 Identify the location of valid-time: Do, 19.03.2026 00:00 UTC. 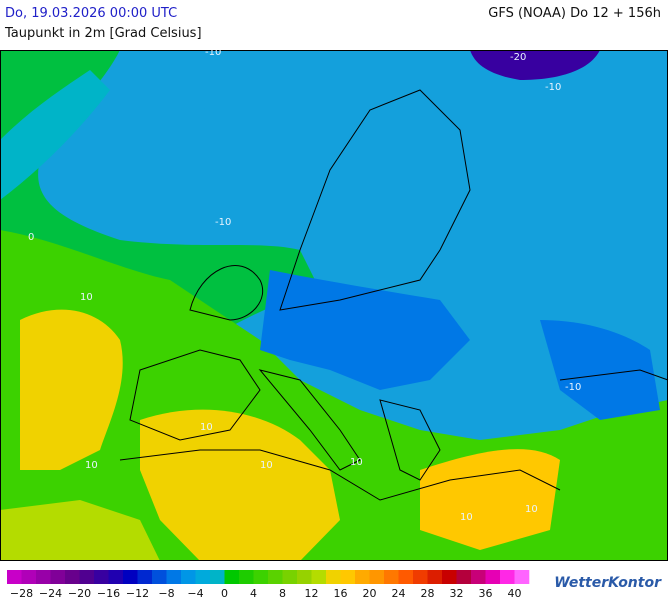
(91, 13).